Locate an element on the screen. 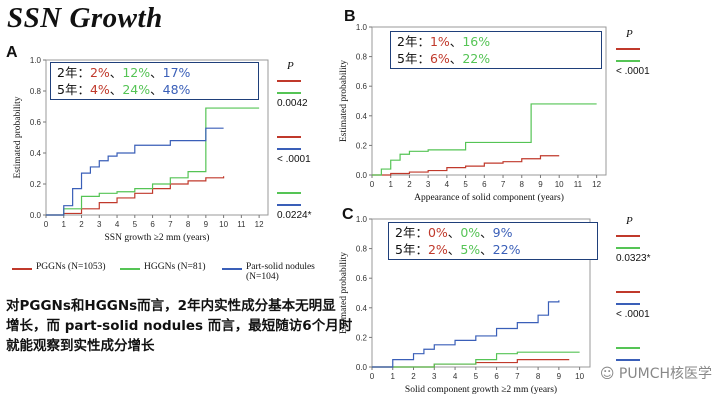 The image size is (720, 405). x-tick-label: 6 is located at coordinates (152, 224).